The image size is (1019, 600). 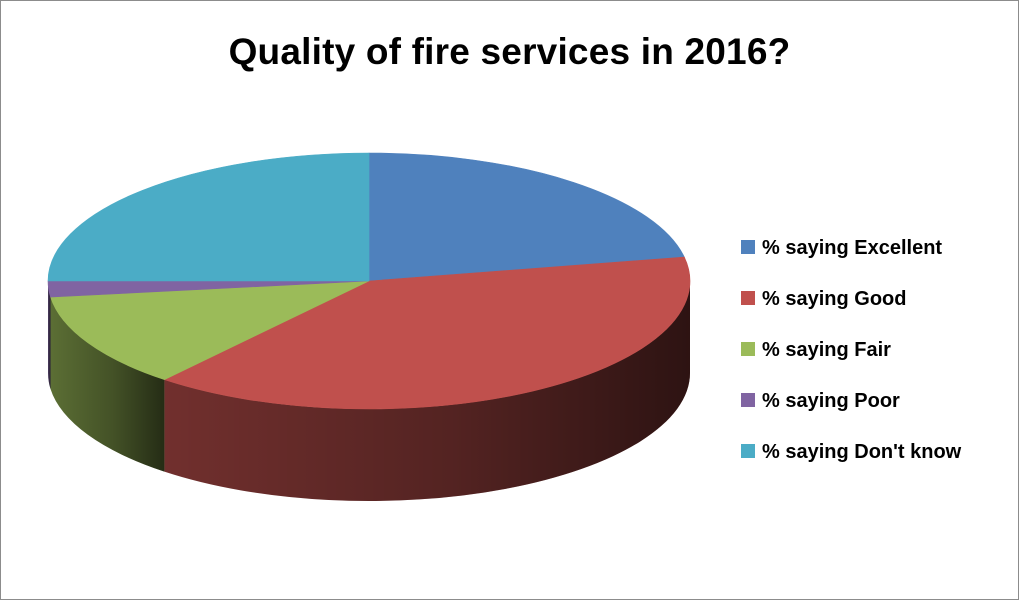 I want to click on legend-label-3: % saying Poor, so click(x=831, y=401).